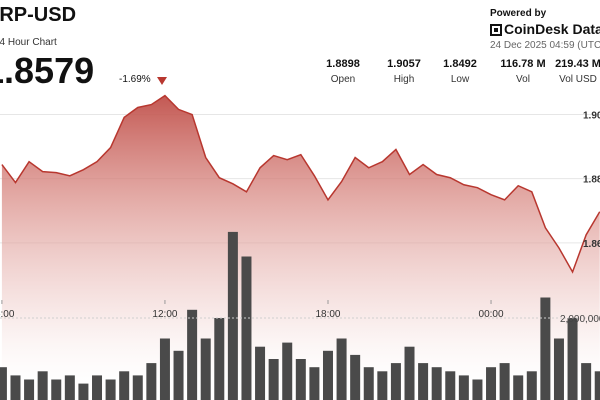 This screenshot has width=600, height=400. I want to click on x-tick-label: 18:00, so click(327, 314).